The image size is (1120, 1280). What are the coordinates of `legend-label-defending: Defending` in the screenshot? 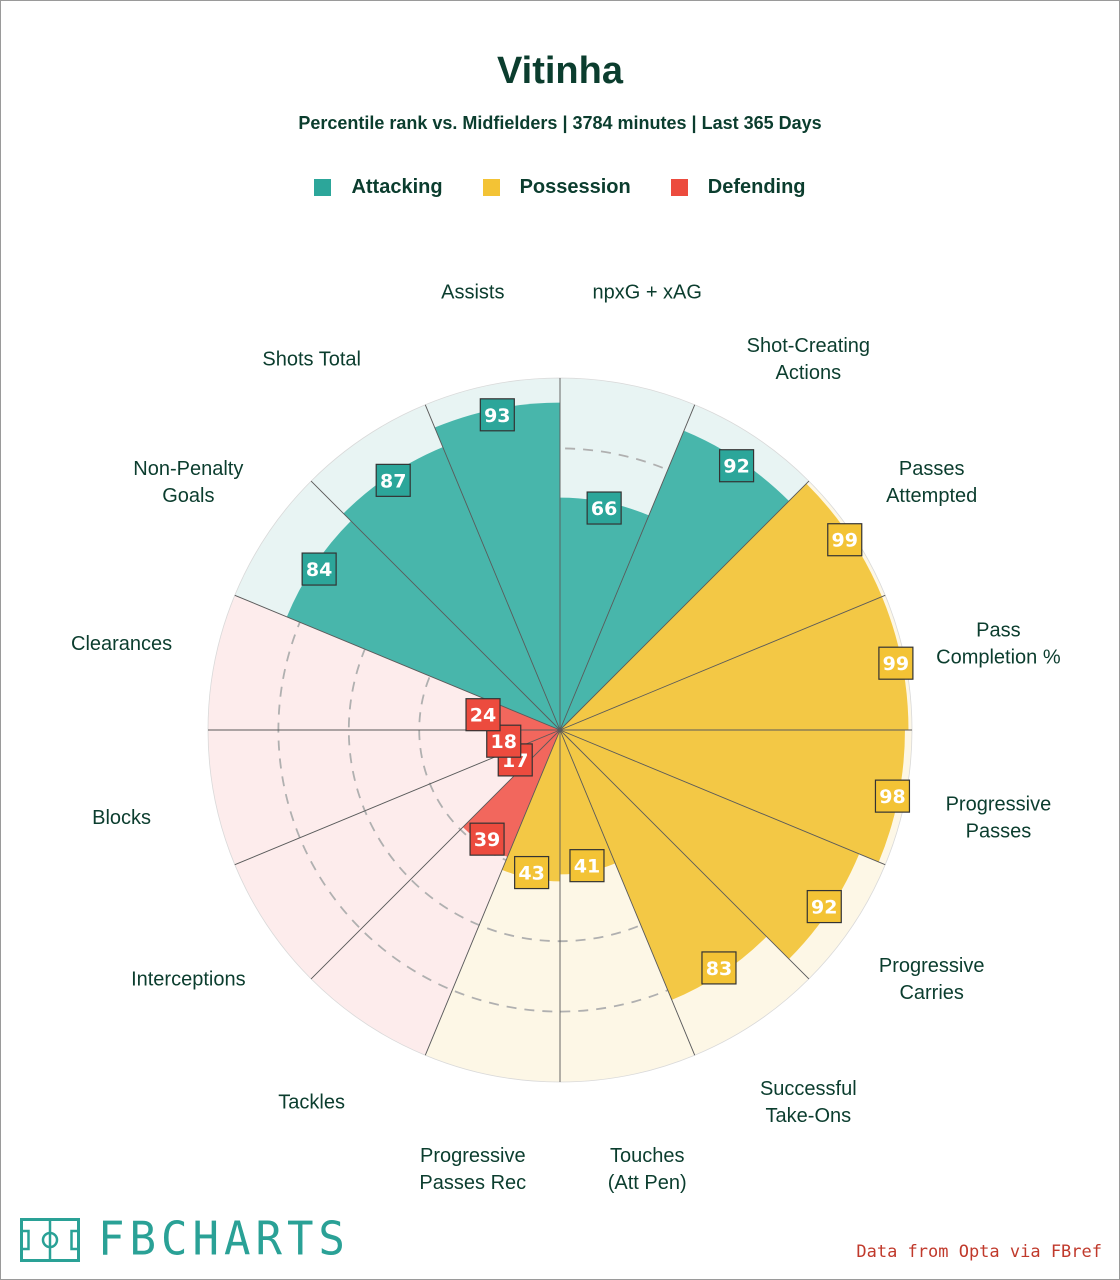 It's located at (756, 187).